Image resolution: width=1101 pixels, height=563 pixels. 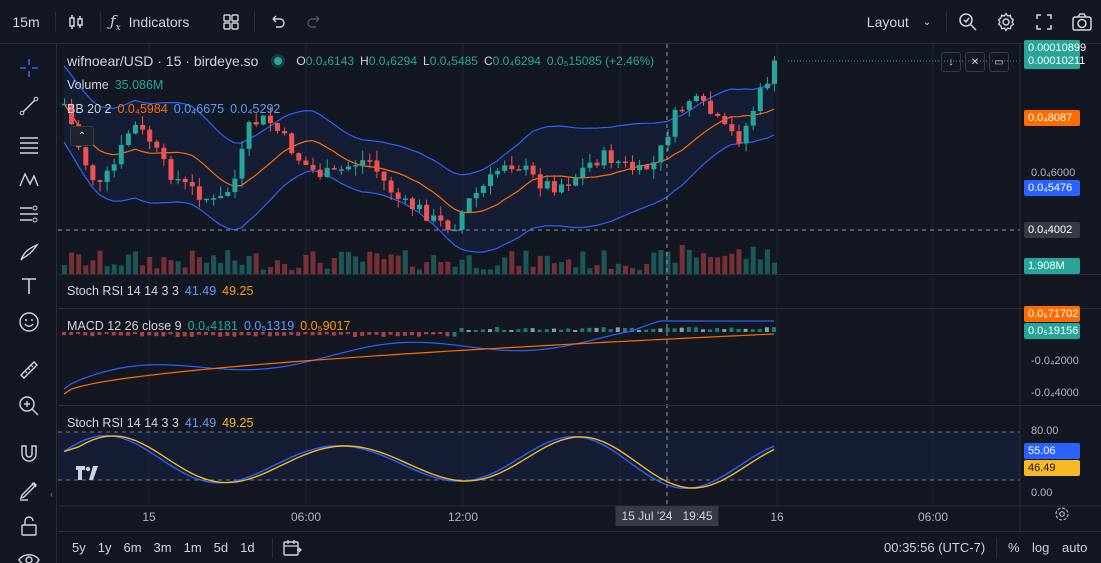 I want to click on expand-chevron-icon: ‹, so click(x=52, y=494).